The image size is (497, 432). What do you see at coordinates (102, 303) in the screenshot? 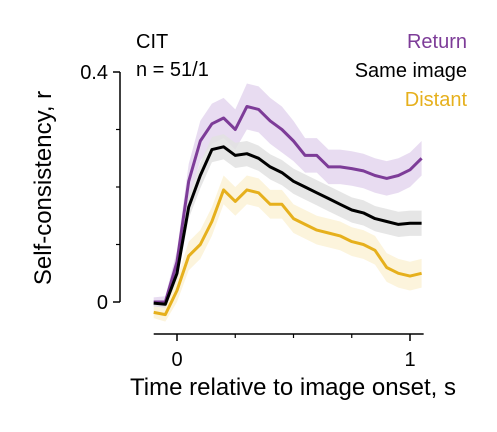
I see `y-tick-label: 0` at bounding box center [102, 303].